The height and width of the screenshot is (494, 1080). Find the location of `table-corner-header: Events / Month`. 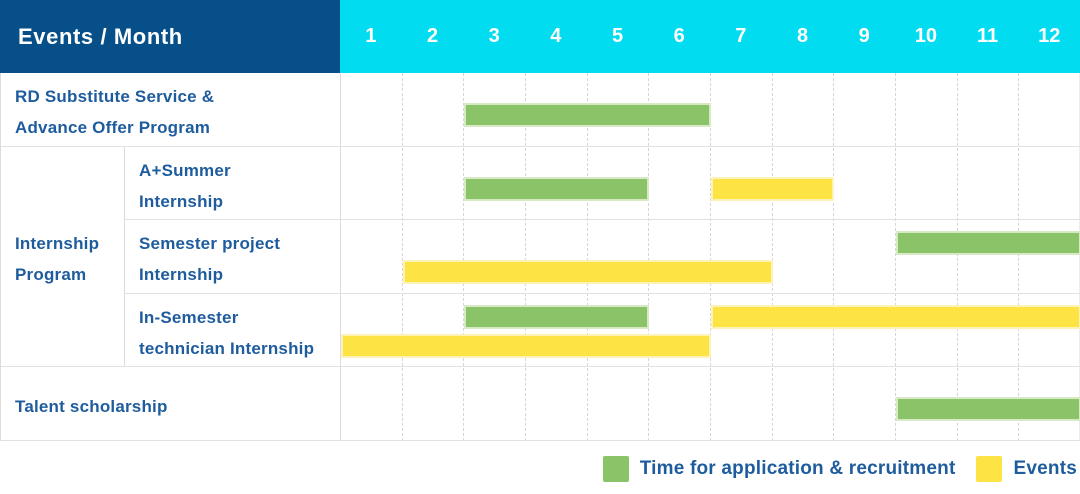

table-corner-header: Events / Month is located at coordinates (170, 36).